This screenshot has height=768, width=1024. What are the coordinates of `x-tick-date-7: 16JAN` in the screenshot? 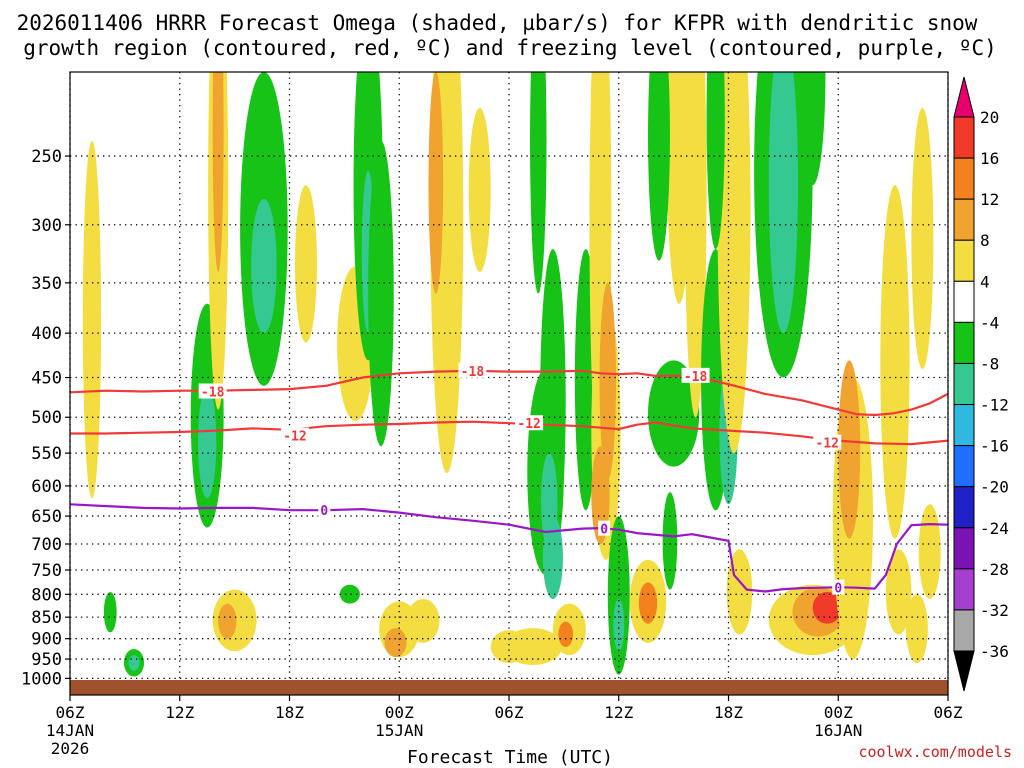 It's located at (838, 730).